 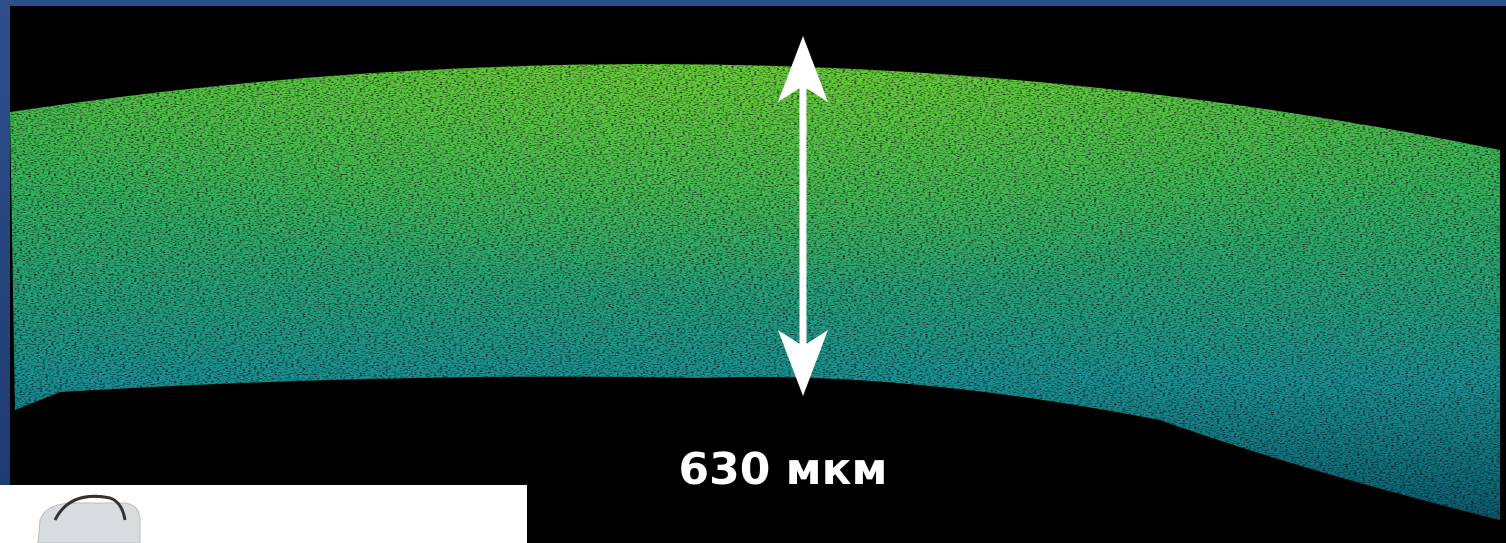 What do you see at coordinates (263, 514) in the screenshot?
I see `device-thumbnail` at bounding box center [263, 514].